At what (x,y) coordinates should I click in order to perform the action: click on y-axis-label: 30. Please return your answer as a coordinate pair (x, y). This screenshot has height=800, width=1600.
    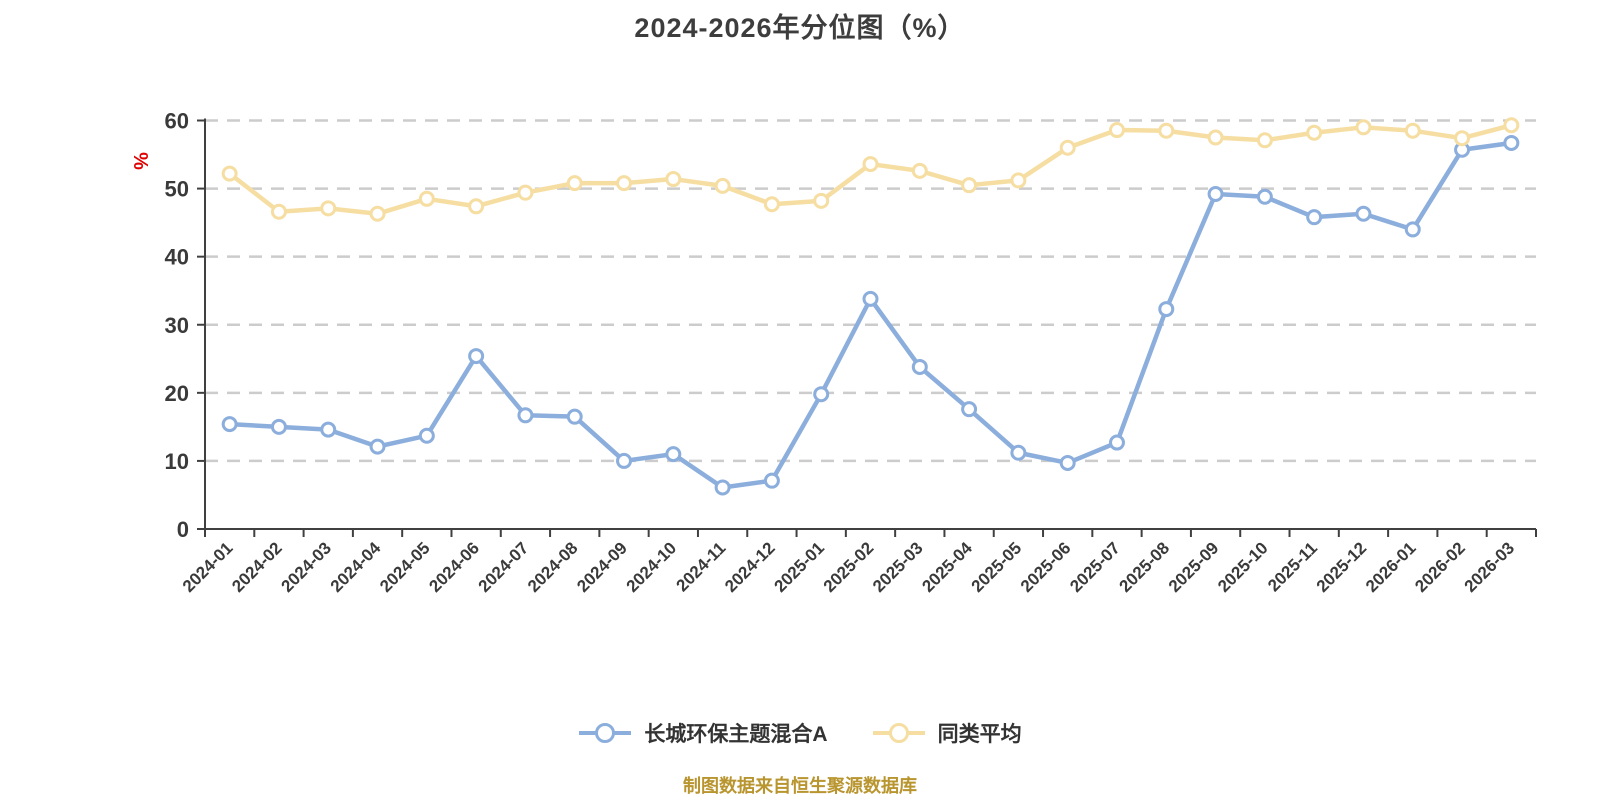
    Looking at the image, I should click on (177, 325).